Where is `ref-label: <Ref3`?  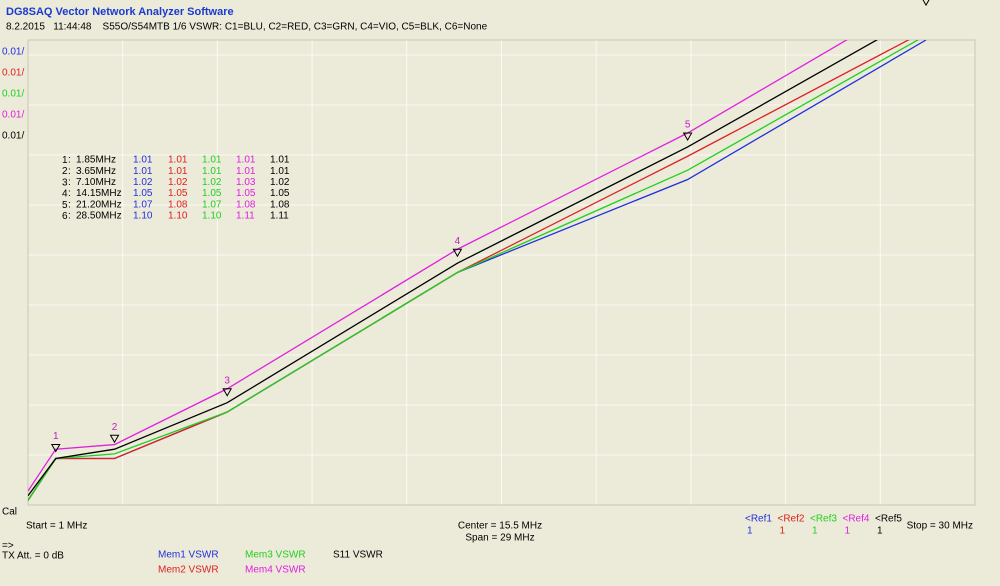 ref-label: <Ref3 is located at coordinates (823, 519).